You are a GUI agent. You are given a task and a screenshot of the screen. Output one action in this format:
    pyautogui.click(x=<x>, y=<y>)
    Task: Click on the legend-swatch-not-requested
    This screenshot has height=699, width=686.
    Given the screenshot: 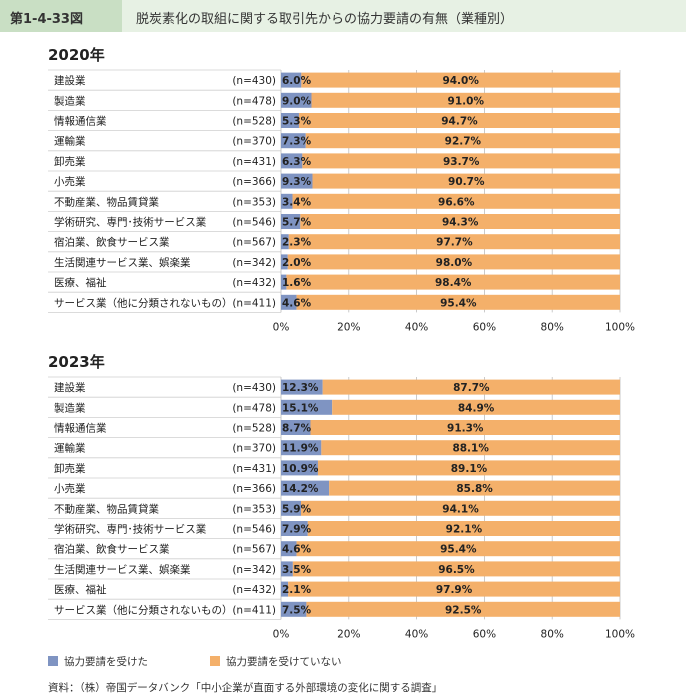 What is the action you would take?
    pyautogui.click(x=215, y=661)
    